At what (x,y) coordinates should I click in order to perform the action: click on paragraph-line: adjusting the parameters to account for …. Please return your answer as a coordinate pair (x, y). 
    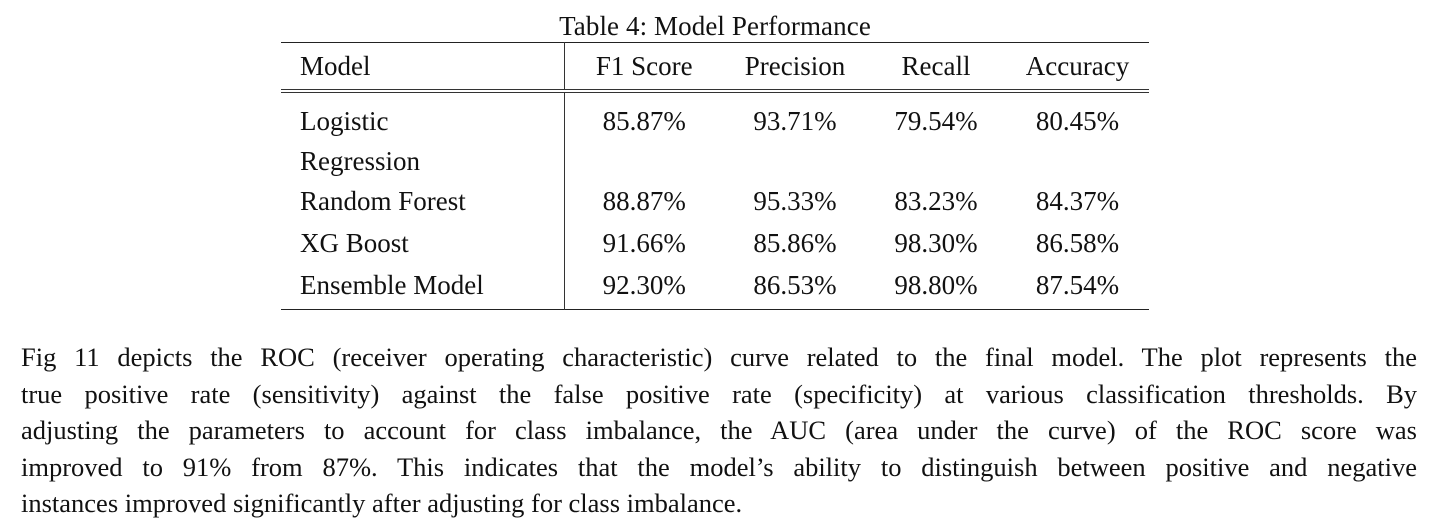
    Looking at the image, I should click on (719, 430).